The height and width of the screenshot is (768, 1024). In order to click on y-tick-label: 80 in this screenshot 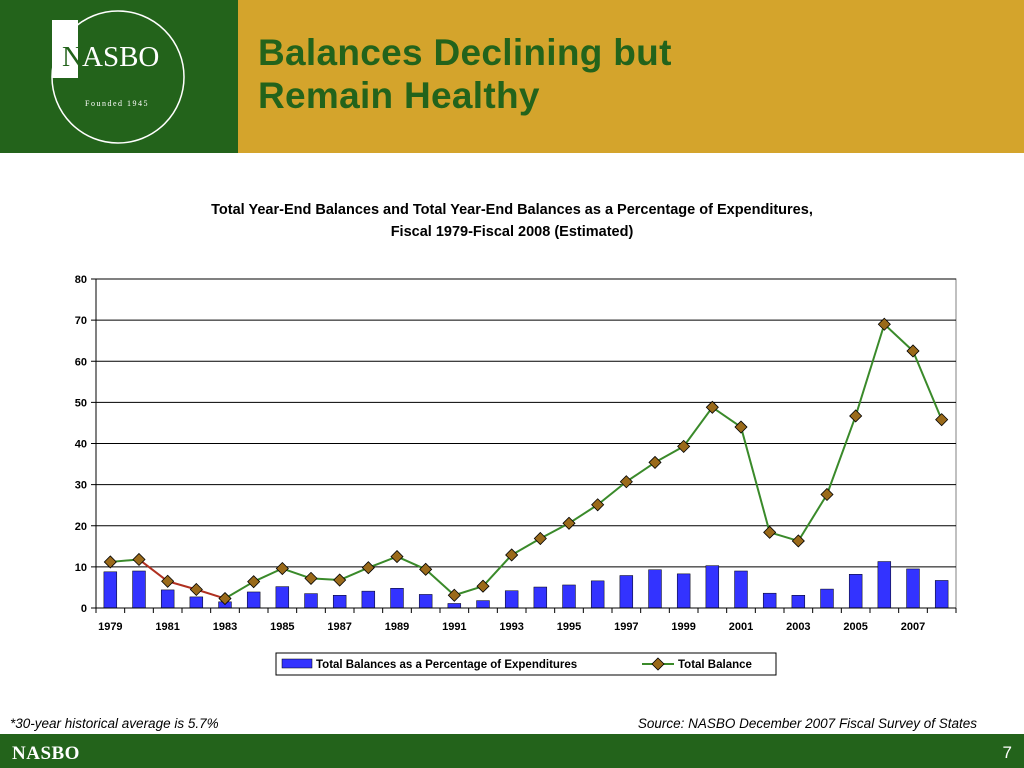, I will do `click(81, 280)`.